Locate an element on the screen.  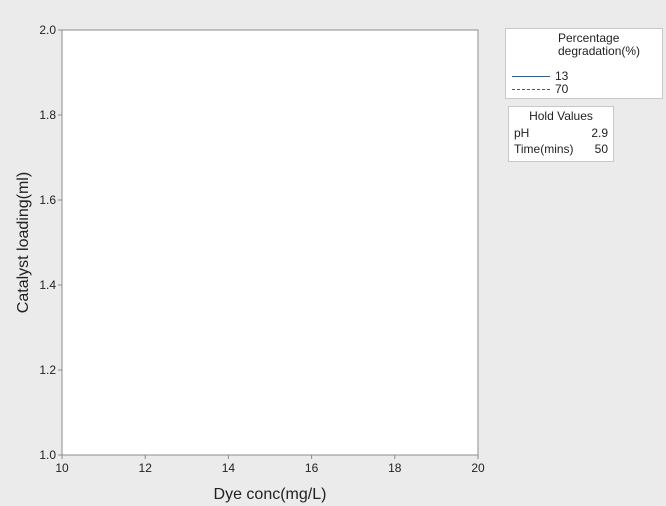
x-tick-label: 18 is located at coordinates (395, 468).